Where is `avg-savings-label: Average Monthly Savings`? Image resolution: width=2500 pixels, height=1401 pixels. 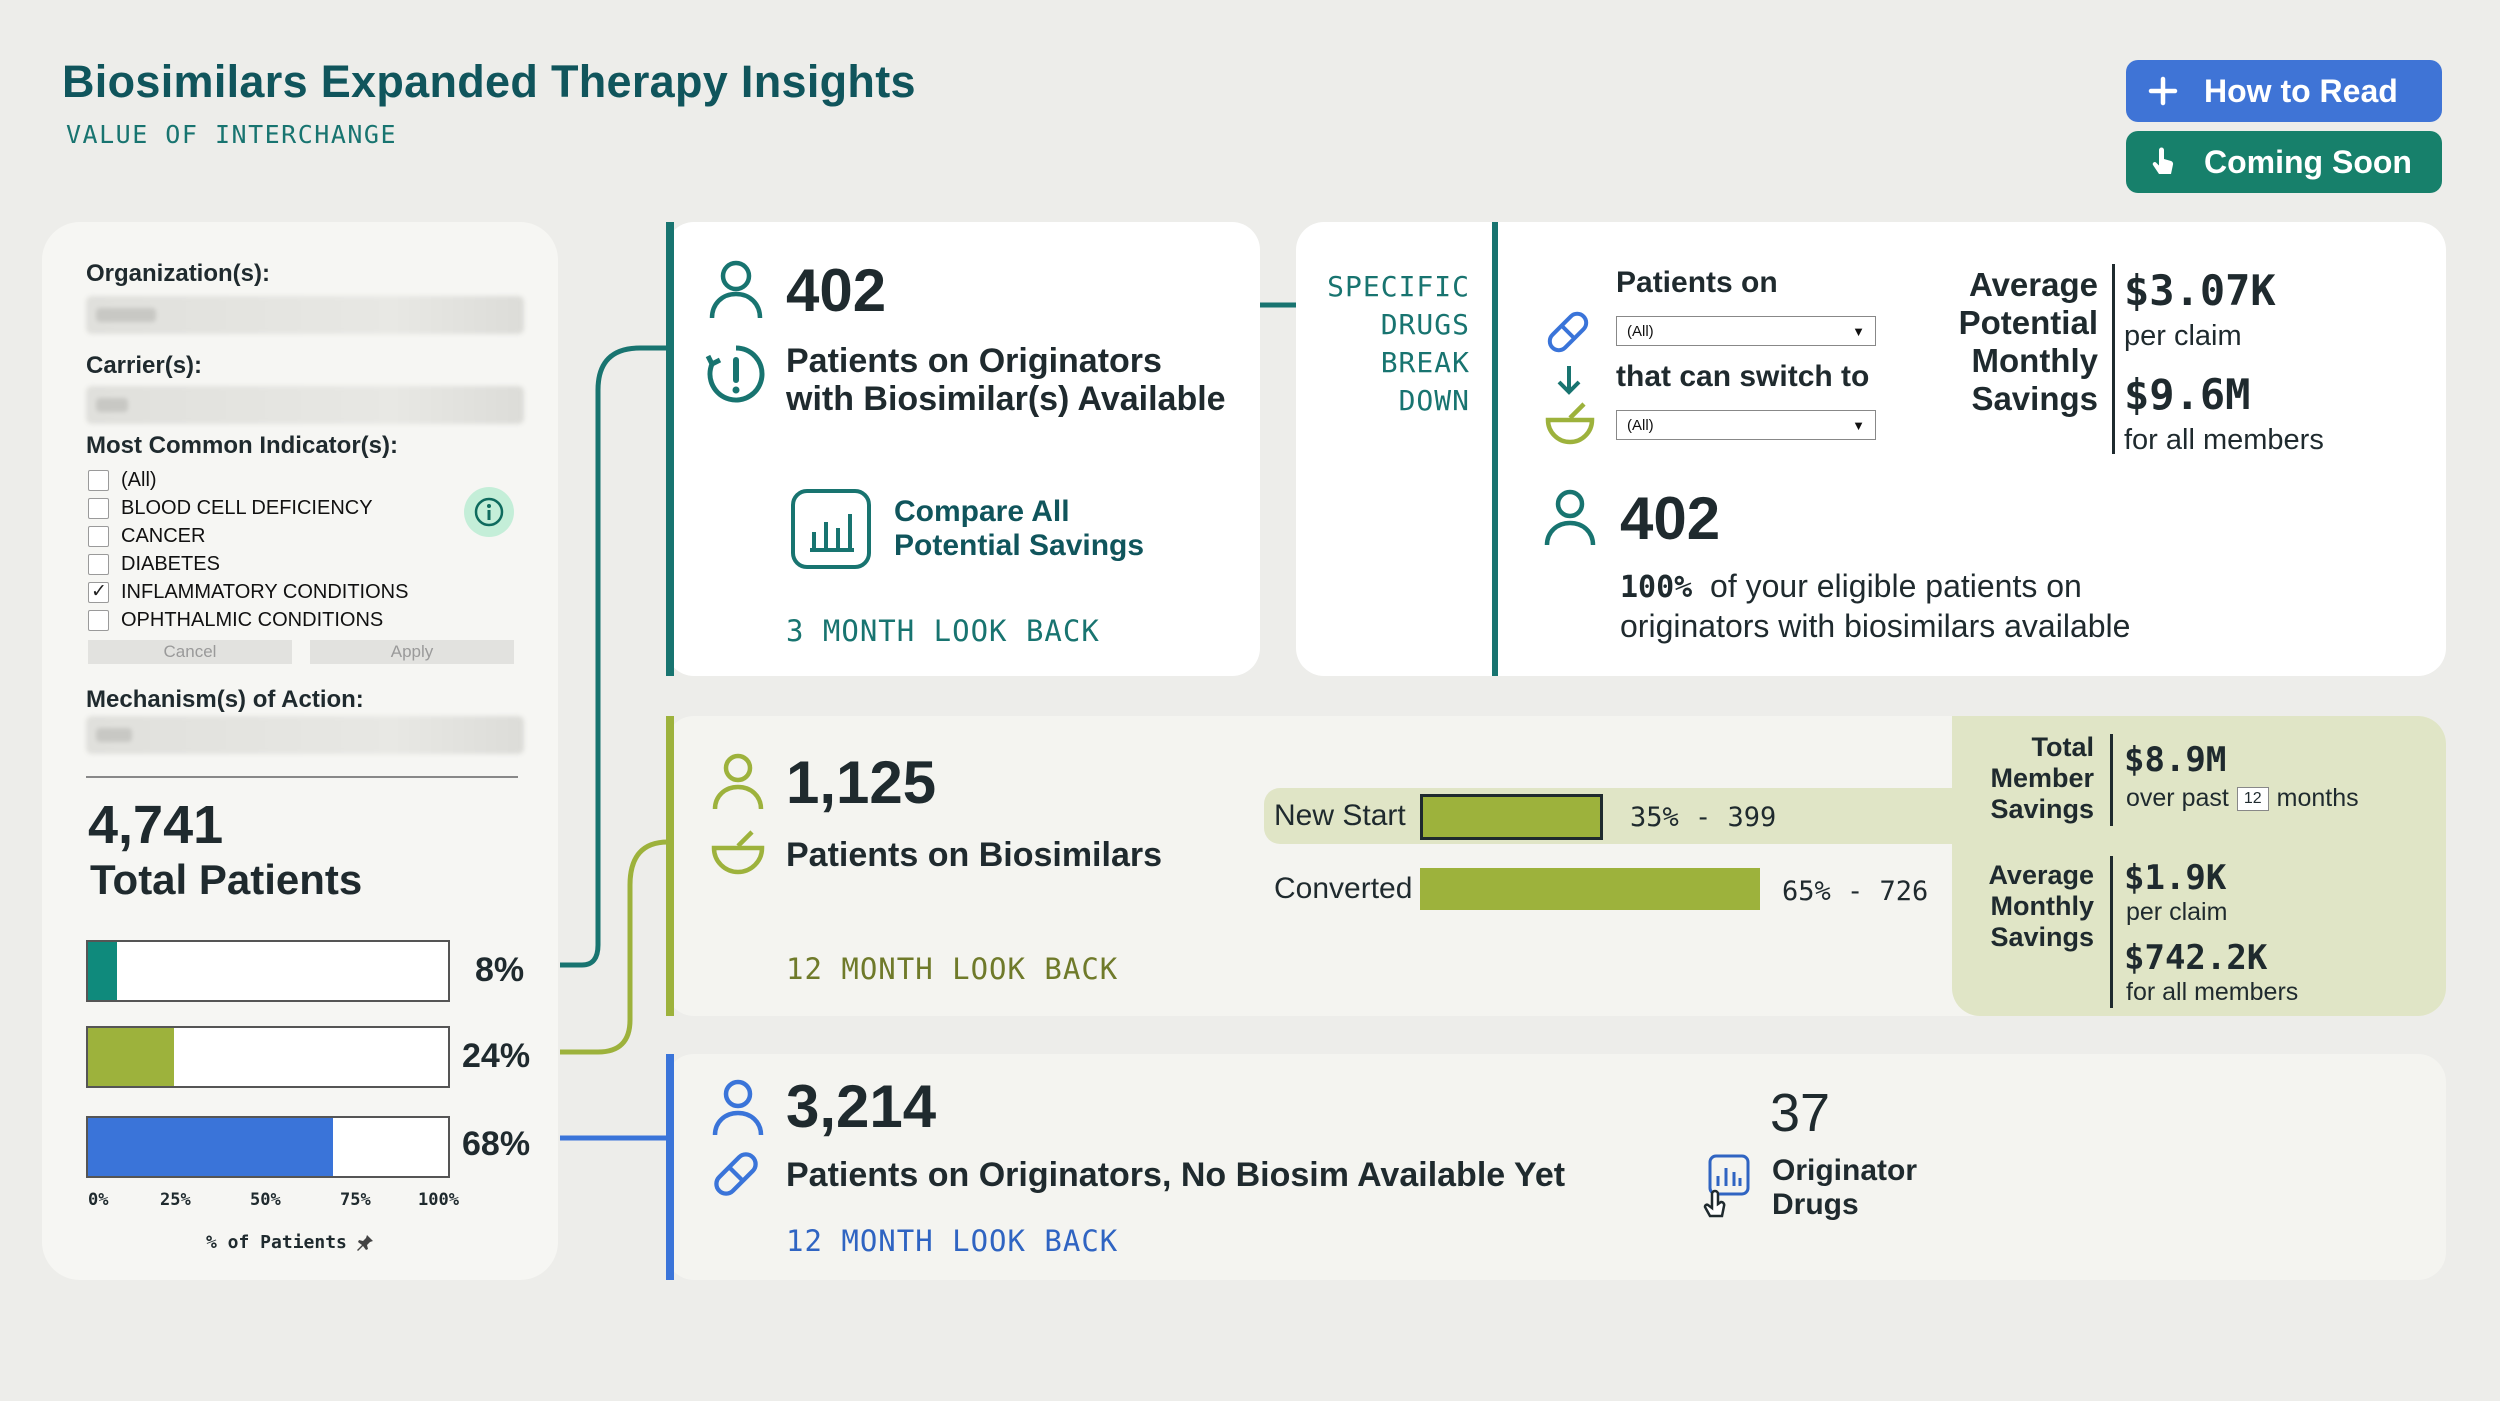 avg-savings-label: Average Monthly Savings is located at coordinates (2041, 906).